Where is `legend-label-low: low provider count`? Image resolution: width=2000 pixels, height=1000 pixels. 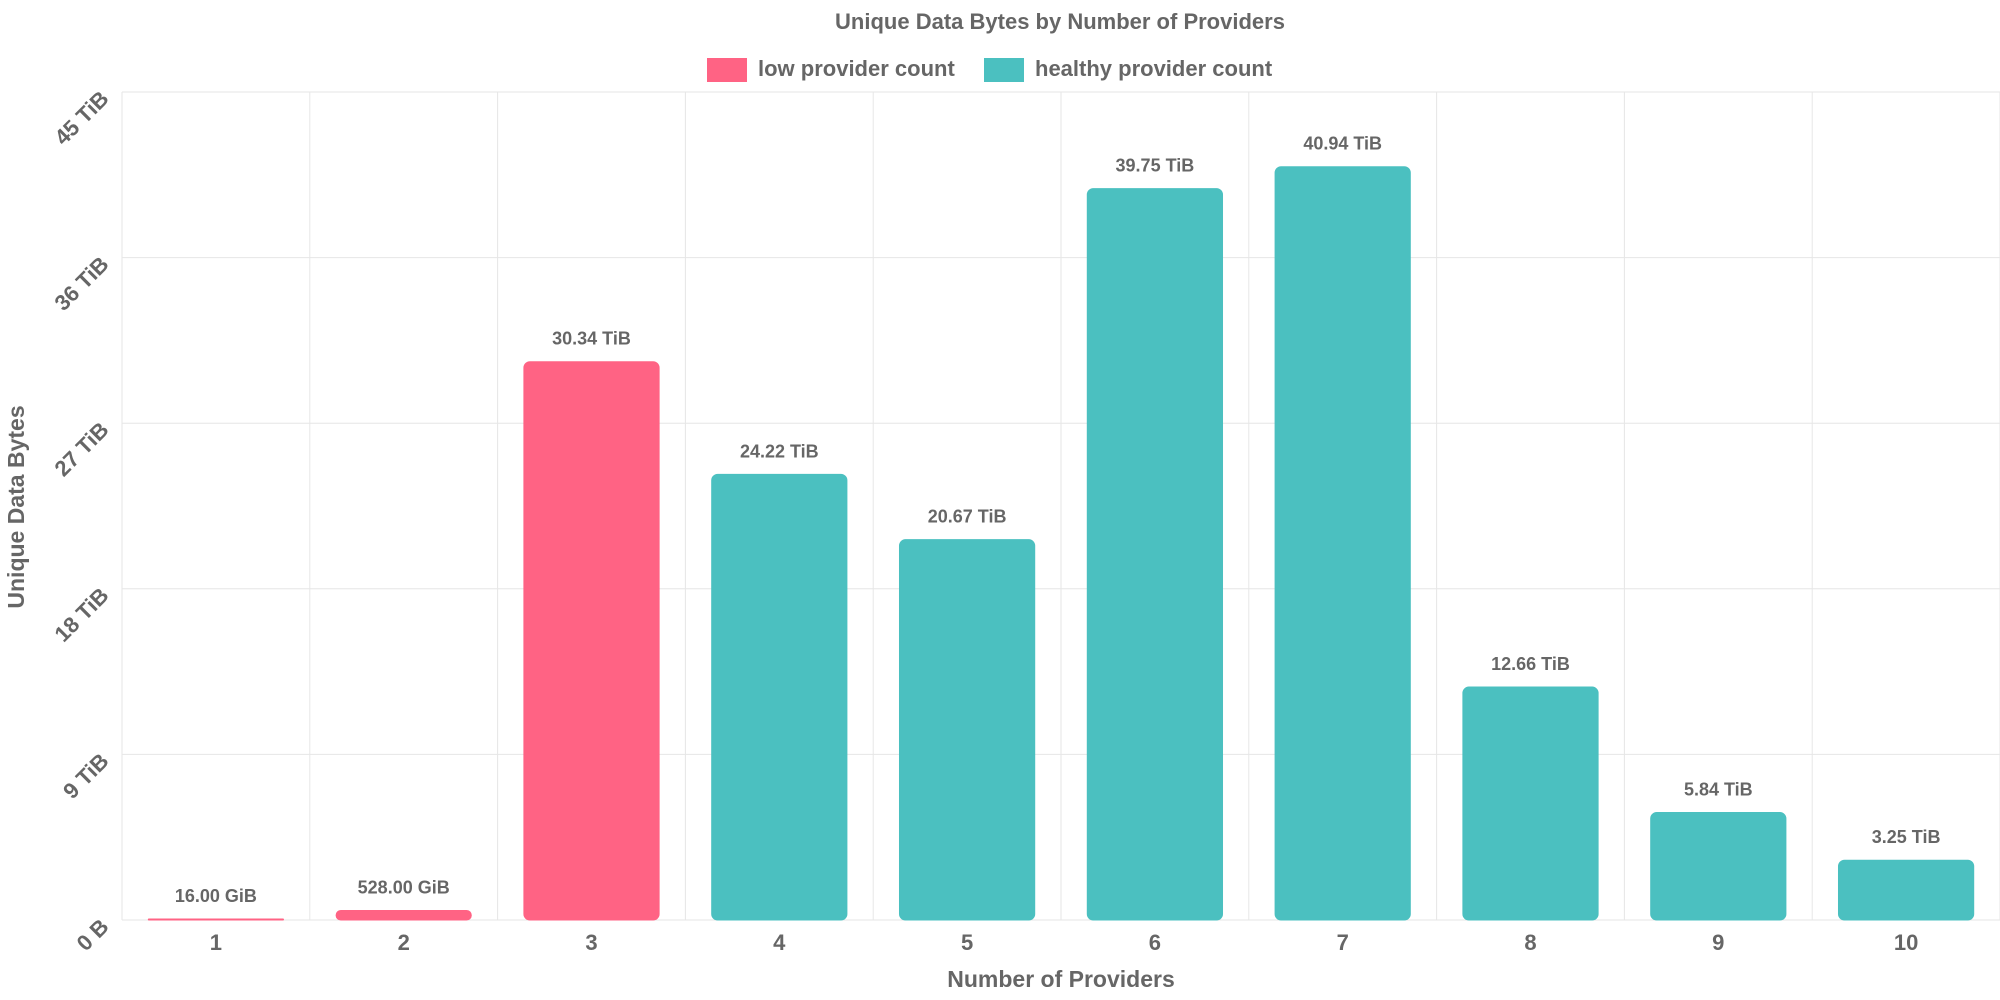
legend-label-low: low provider count is located at coordinates (856, 68).